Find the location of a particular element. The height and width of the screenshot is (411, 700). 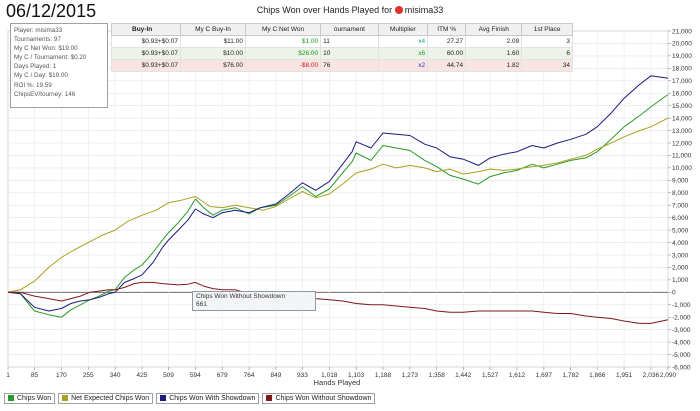

table-row: $0.93+$0.07 $76.00 -$8.00 76 x2 44.74 1.82 34 is located at coordinates (342, 65).